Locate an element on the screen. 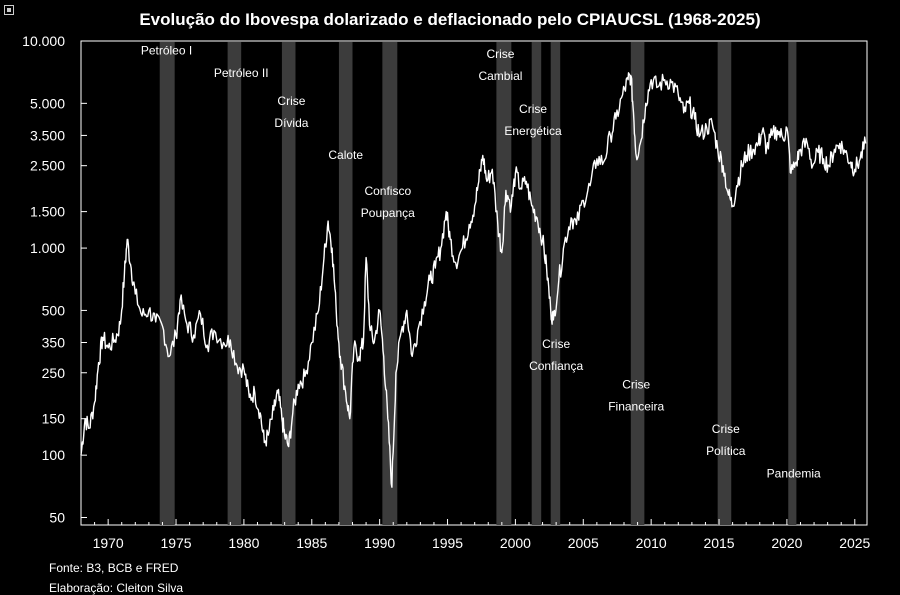 Image resolution: width=900 pixels, height=595 pixels. y-tick-label: 50 is located at coordinates (57, 518).